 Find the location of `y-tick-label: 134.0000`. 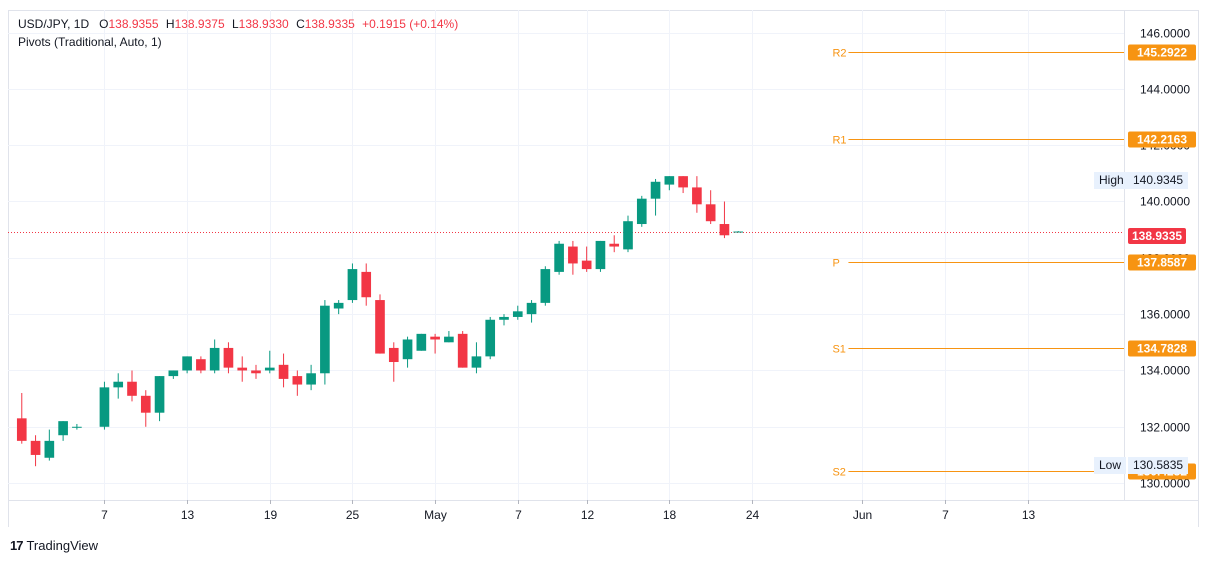

y-tick-label: 134.0000 is located at coordinates (1165, 371).